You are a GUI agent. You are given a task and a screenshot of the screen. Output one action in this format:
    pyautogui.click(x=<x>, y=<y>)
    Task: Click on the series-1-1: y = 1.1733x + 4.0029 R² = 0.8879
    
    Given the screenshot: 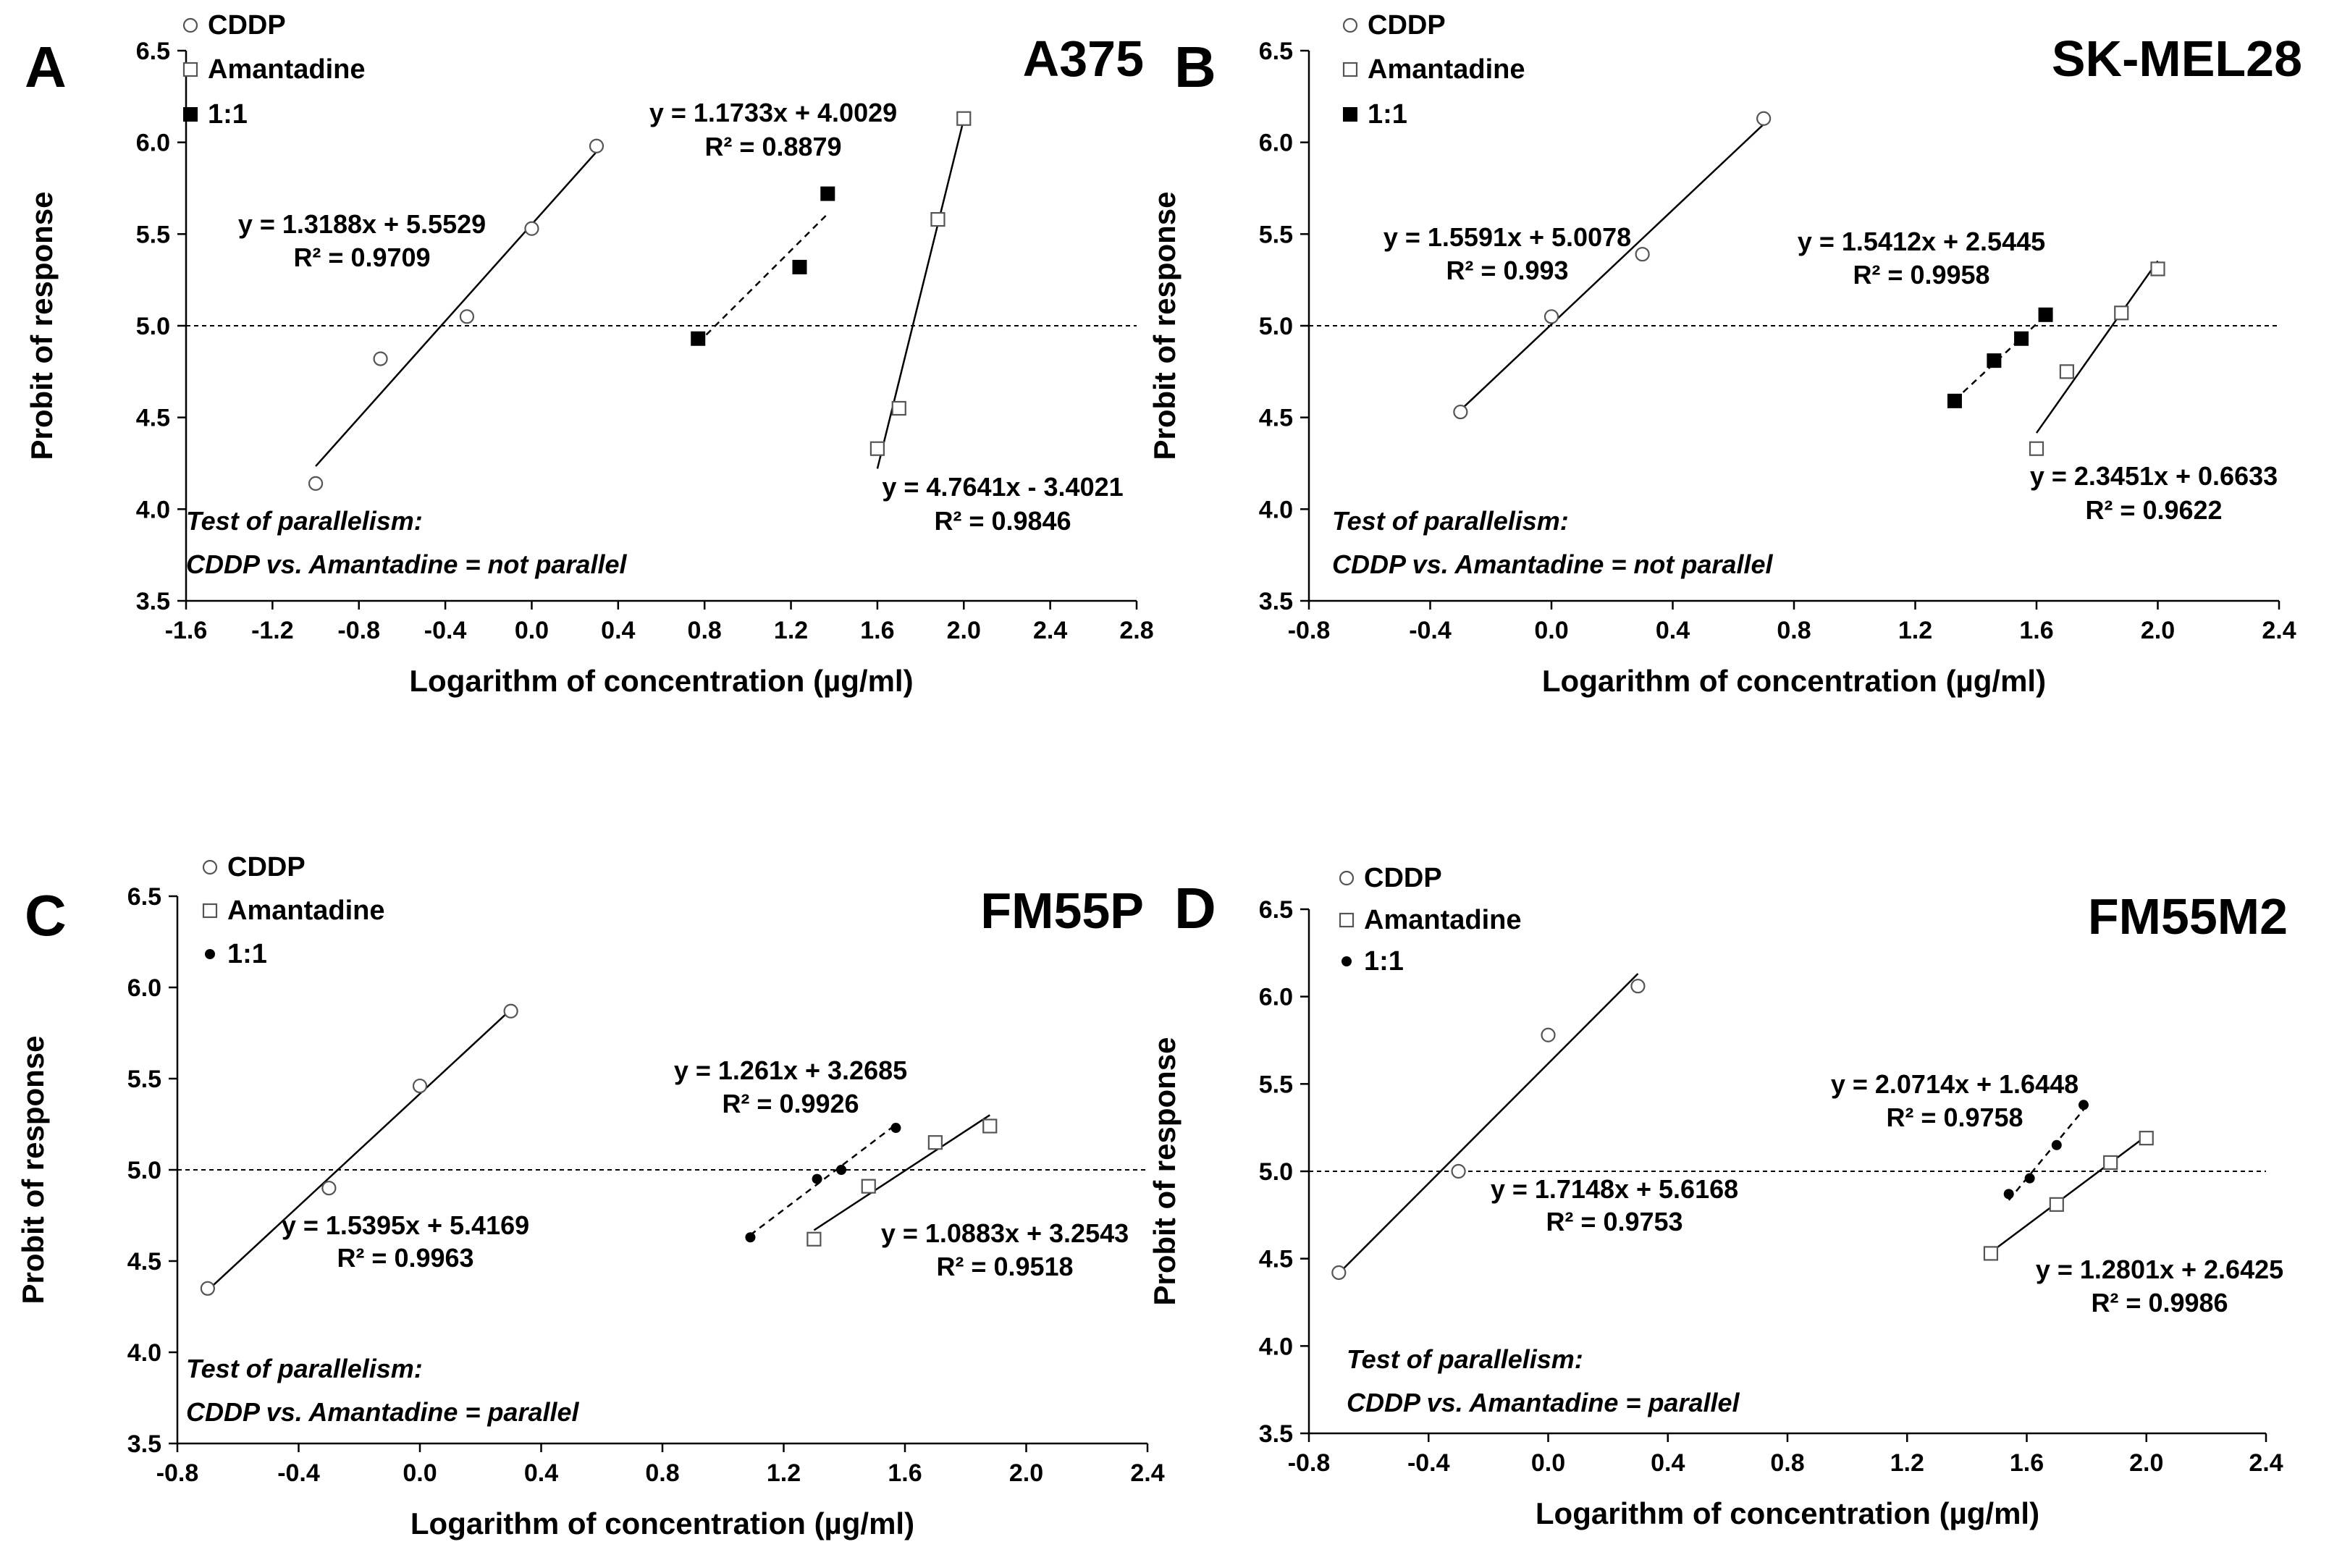 What is the action you would take?
    pyautogui.click(x=773, y=222)
    